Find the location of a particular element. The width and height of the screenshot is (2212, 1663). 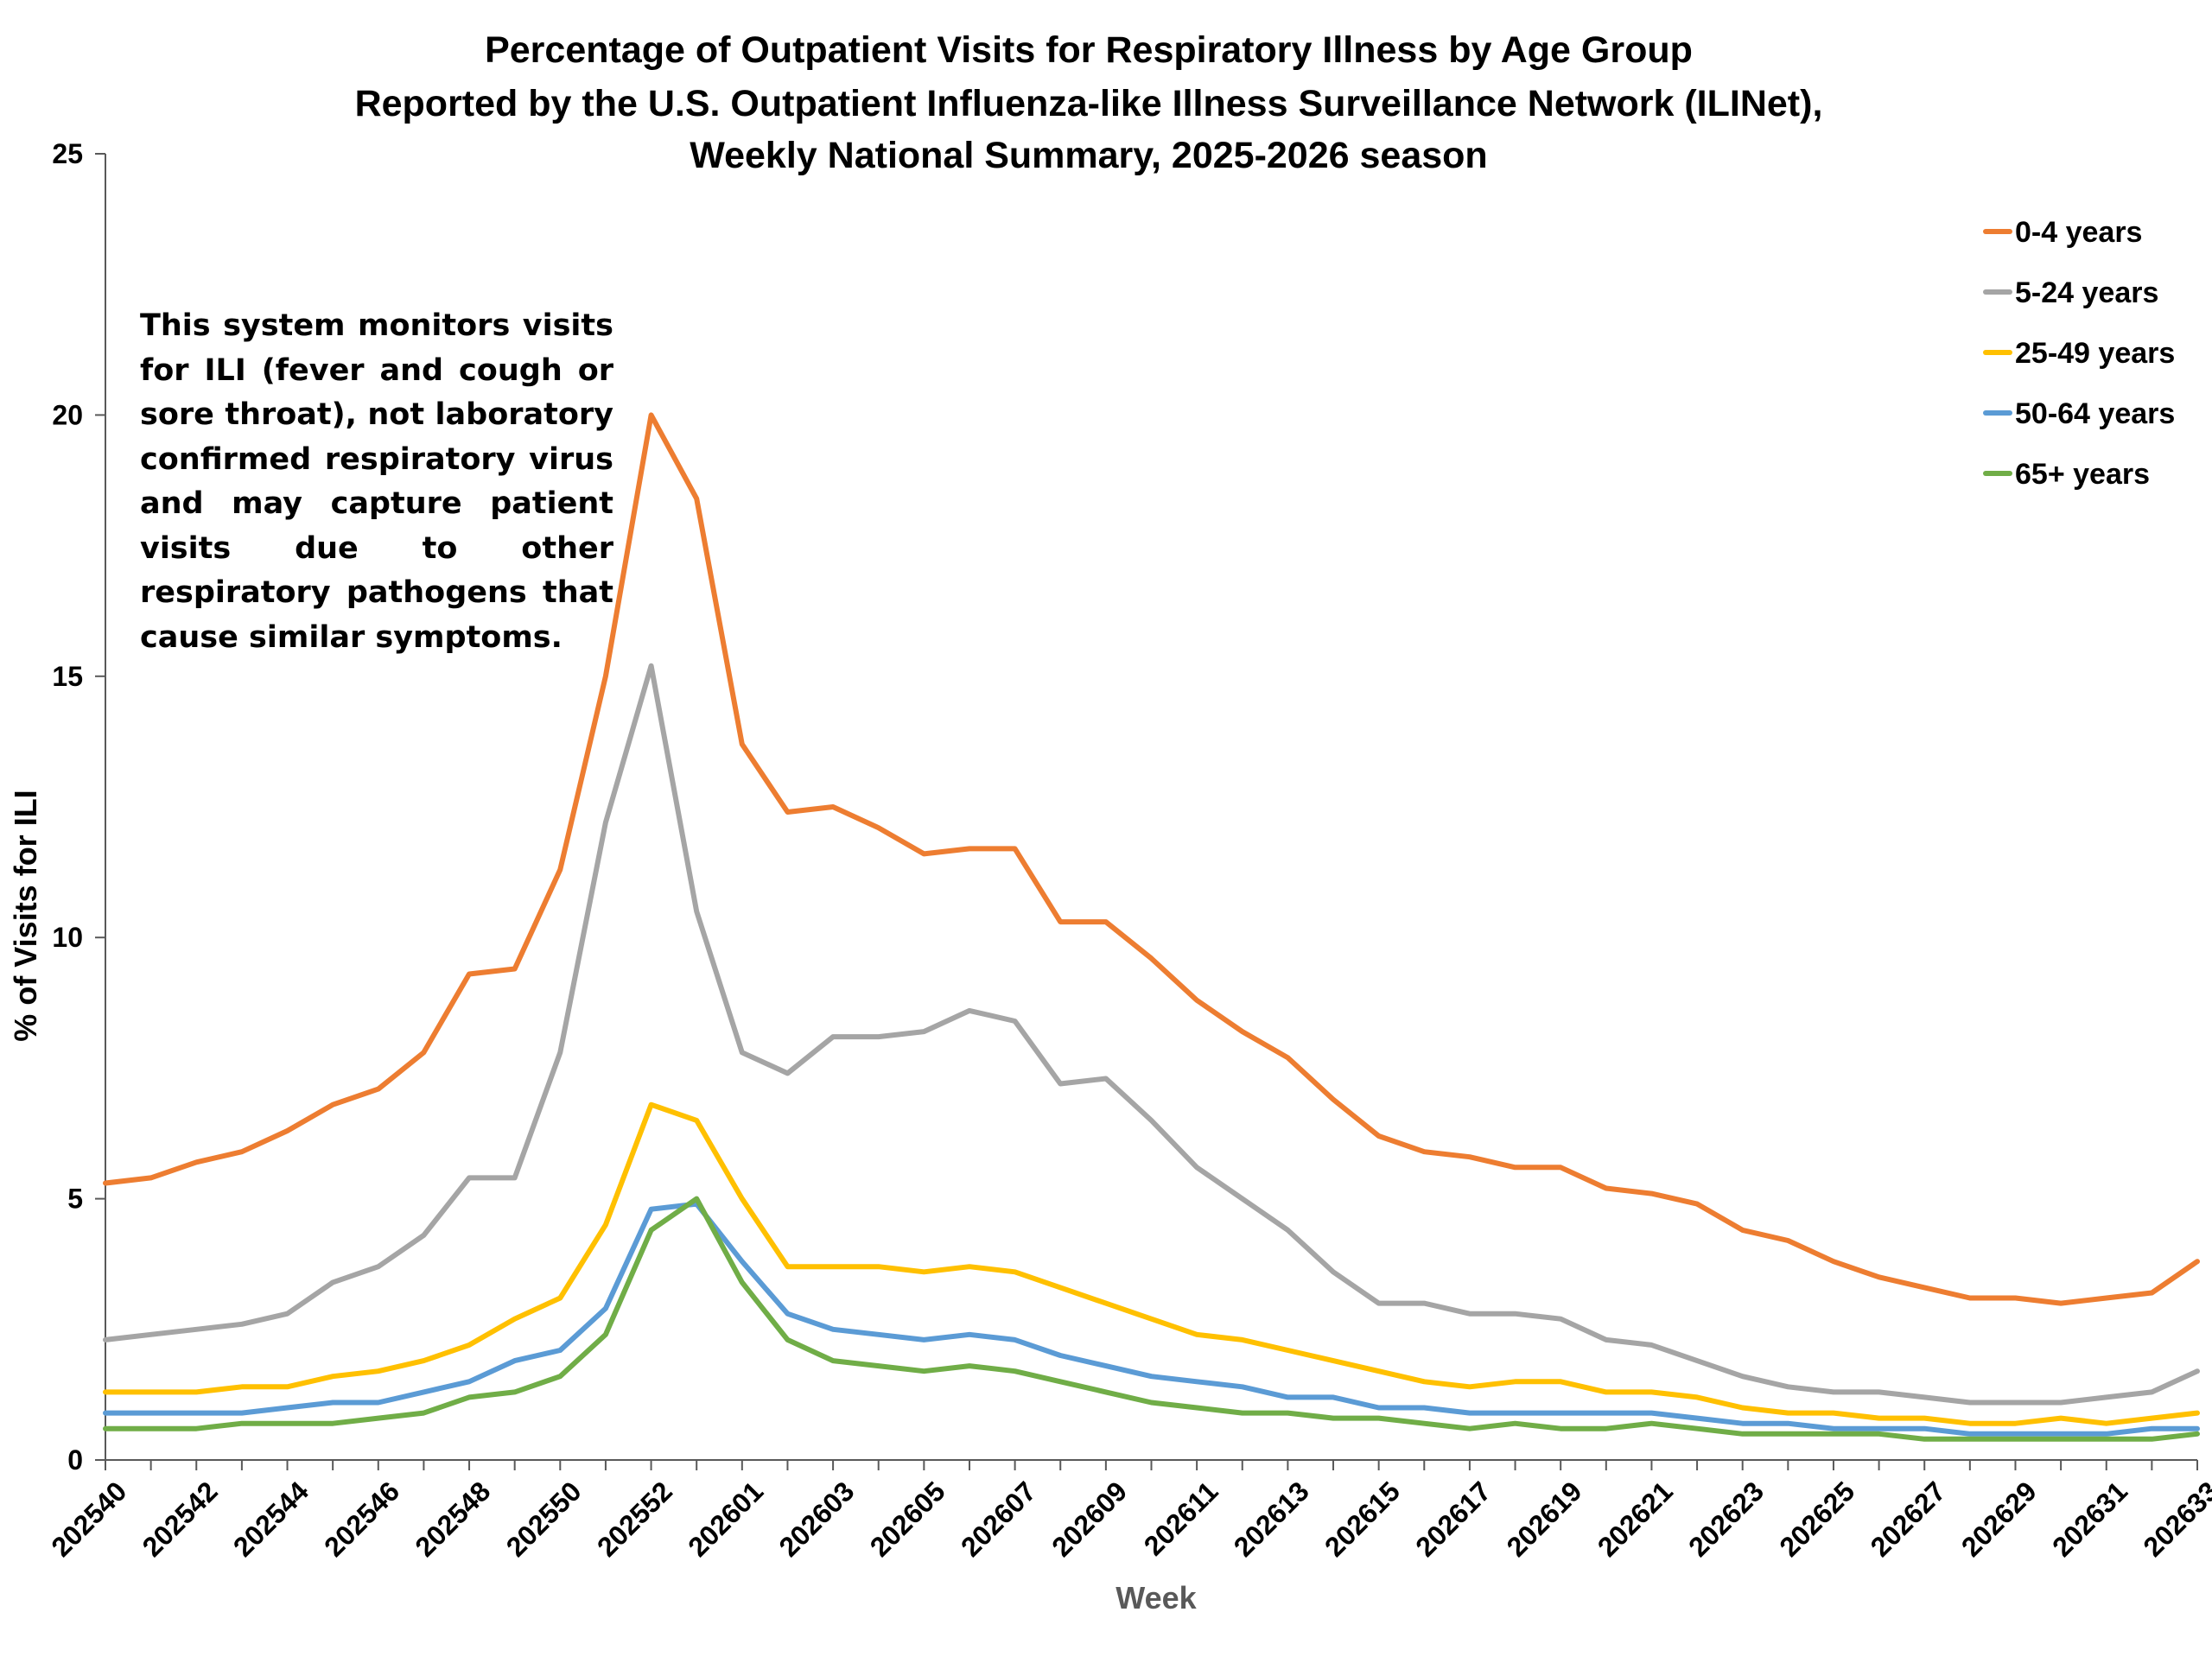

x-tick-label: 202623 is located at coordinates (1726, 1520).